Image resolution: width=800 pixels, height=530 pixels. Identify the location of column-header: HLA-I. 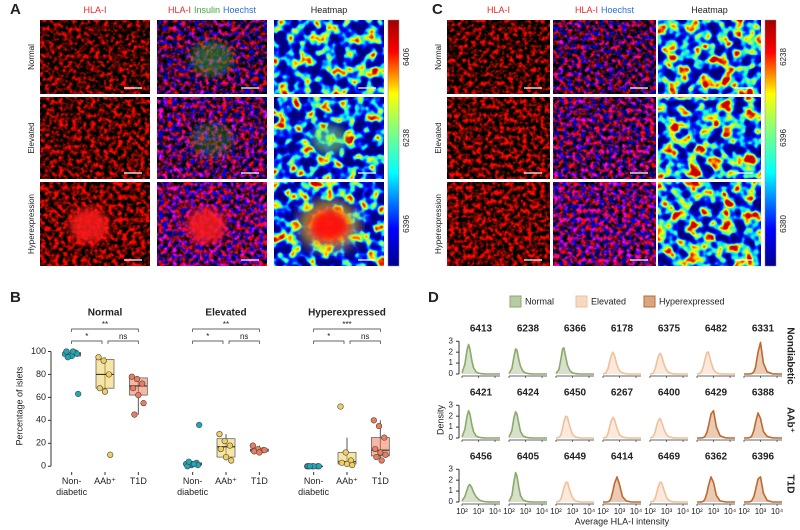
(94, 10).